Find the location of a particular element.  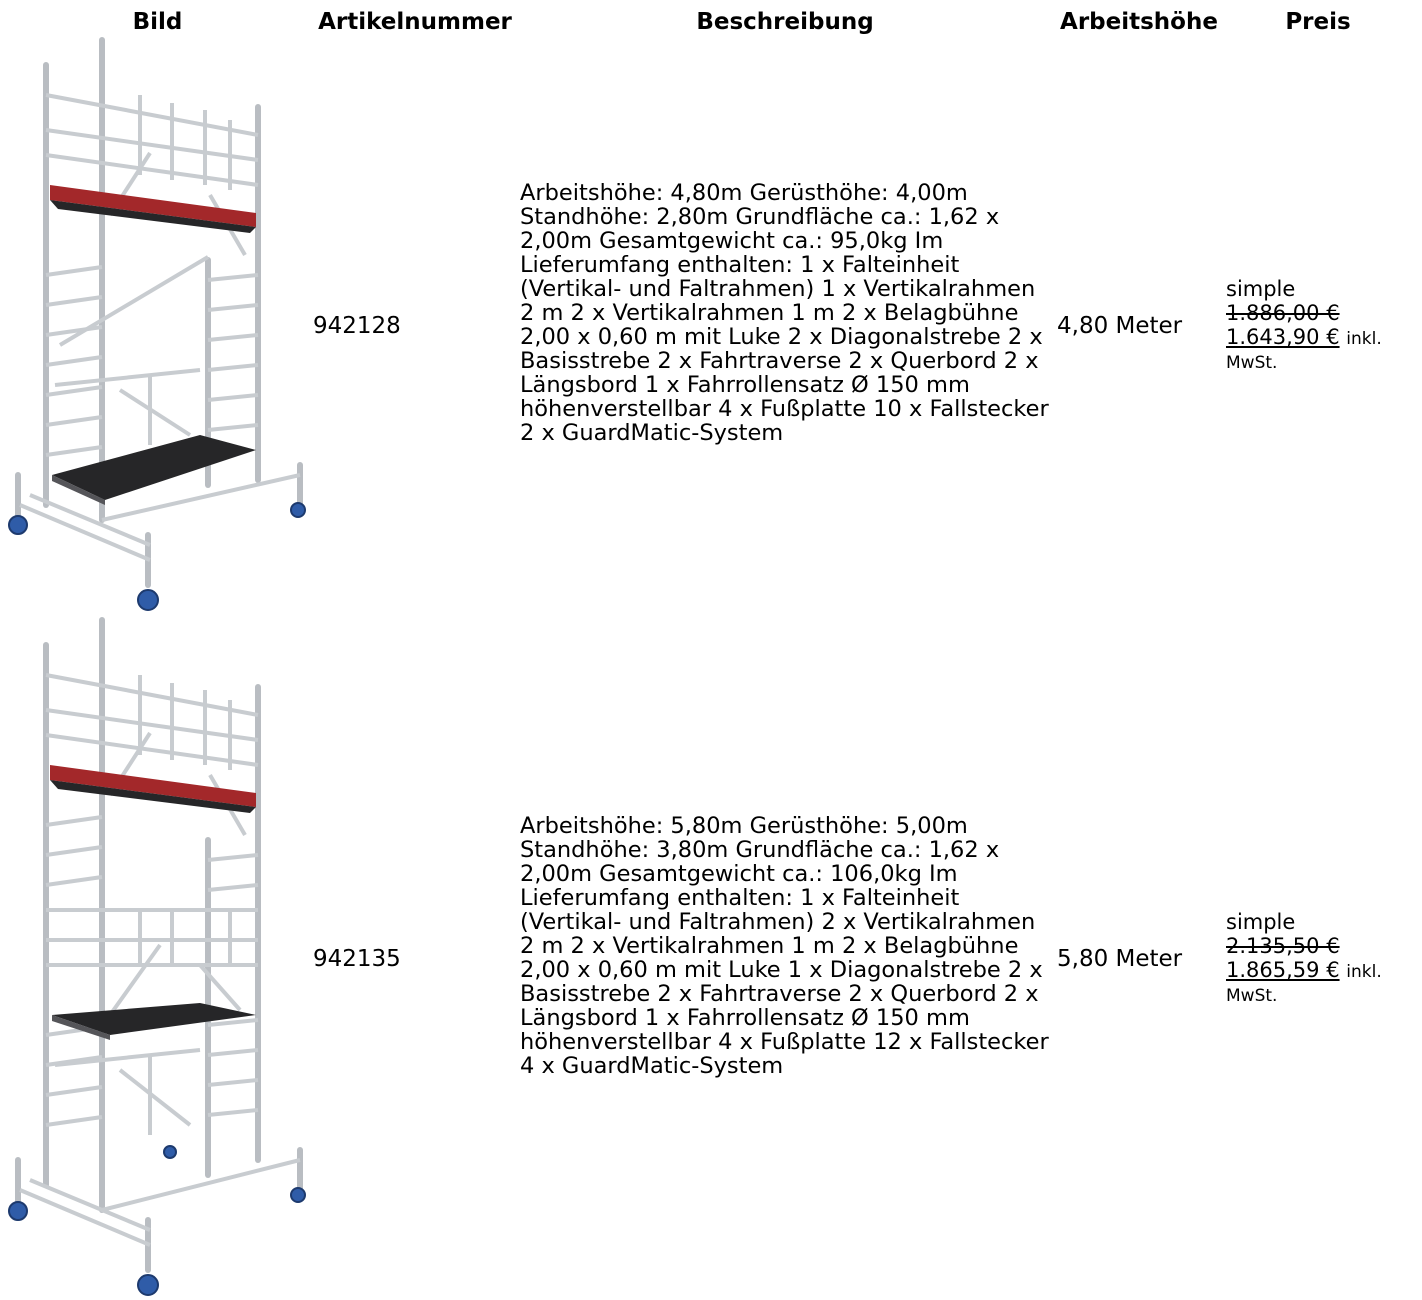

old-price: 2.135,50 € is located at coordinates (1283, 946).